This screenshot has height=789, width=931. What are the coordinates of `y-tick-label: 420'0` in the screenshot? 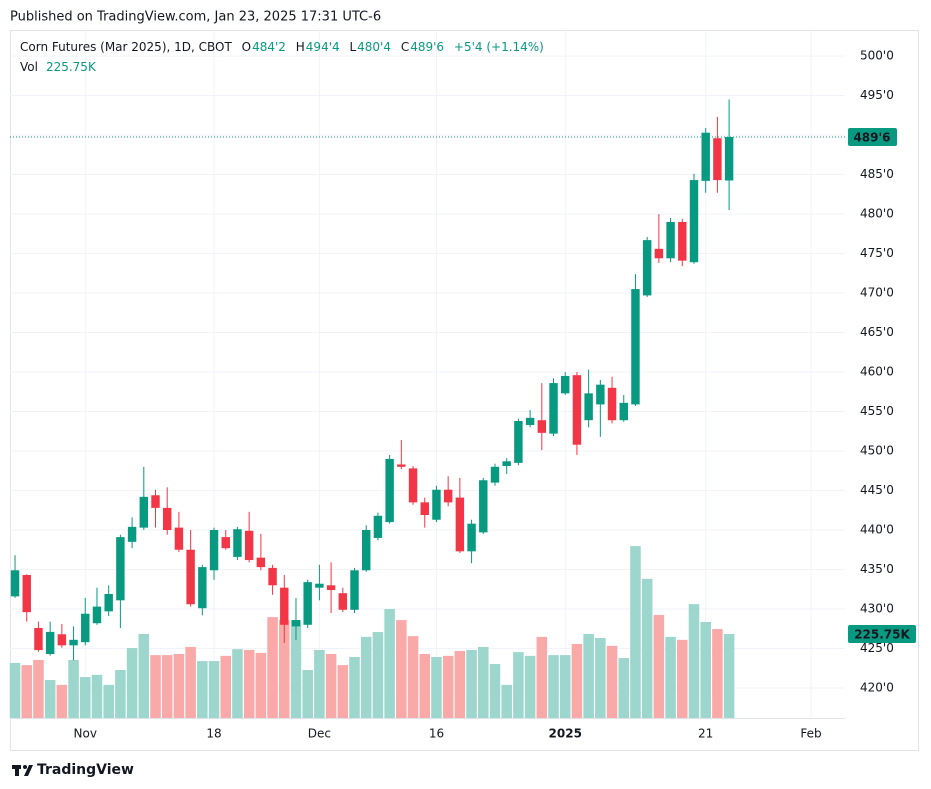 It's located at (877, 687).